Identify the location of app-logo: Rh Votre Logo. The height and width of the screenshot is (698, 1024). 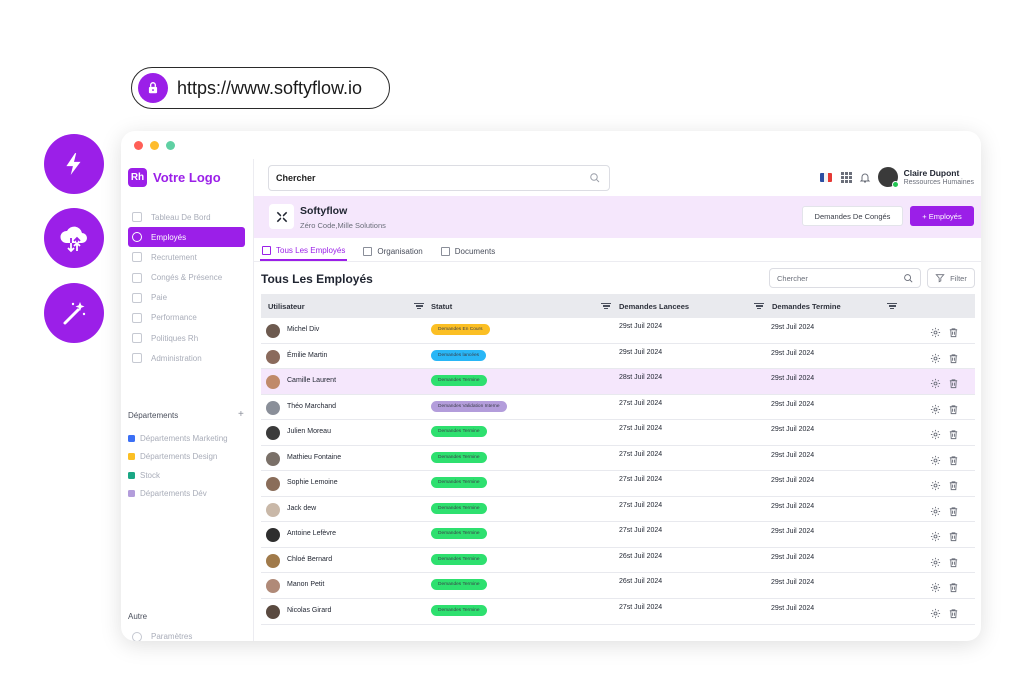
(174, 177).